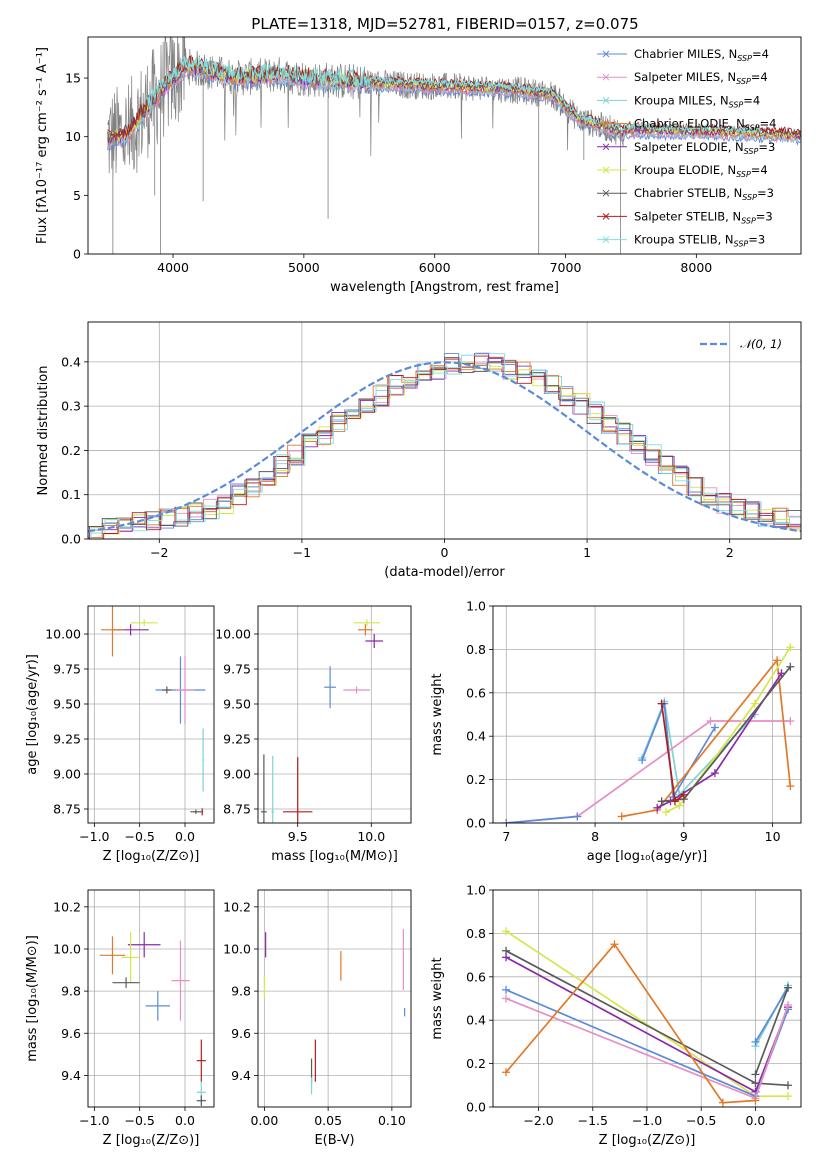  I want to click on x-axis-label: wavelength [Angstrom, rest frame], so click(444, 287).